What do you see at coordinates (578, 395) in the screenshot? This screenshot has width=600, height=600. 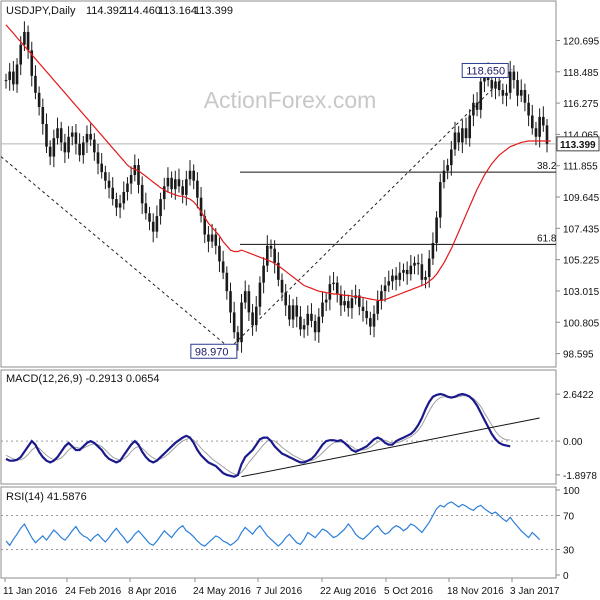 I see `macd-y-tick-label: 2.6422` at bounding box center [578, 395].